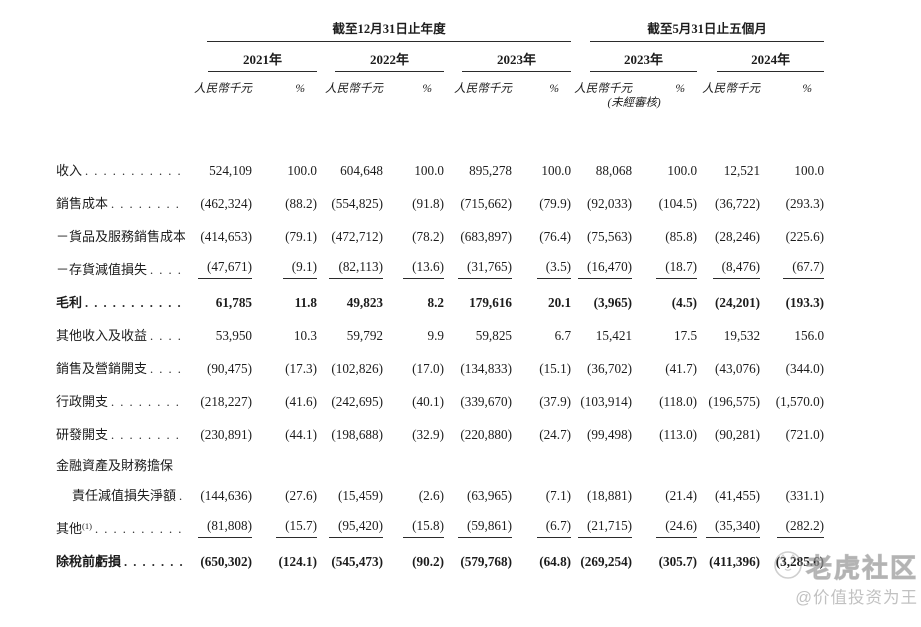 The width and height of the screenshot is (921, 627). I want to click on cell-value: (76.4), so click(555, 236).